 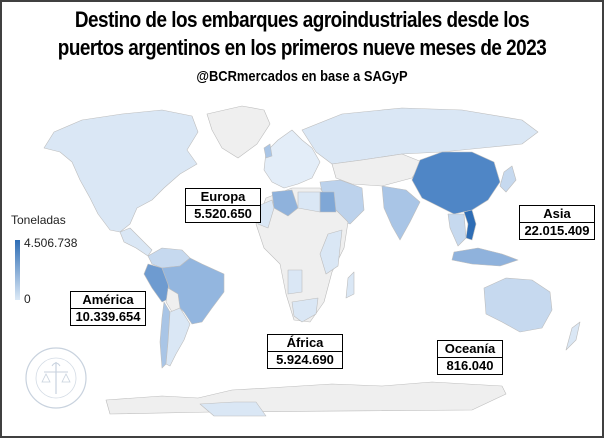 What do you see at coordinates (557, 230) in the screenshot?
I see `region-value: 22.015.409` at bounding box center [557, 230].